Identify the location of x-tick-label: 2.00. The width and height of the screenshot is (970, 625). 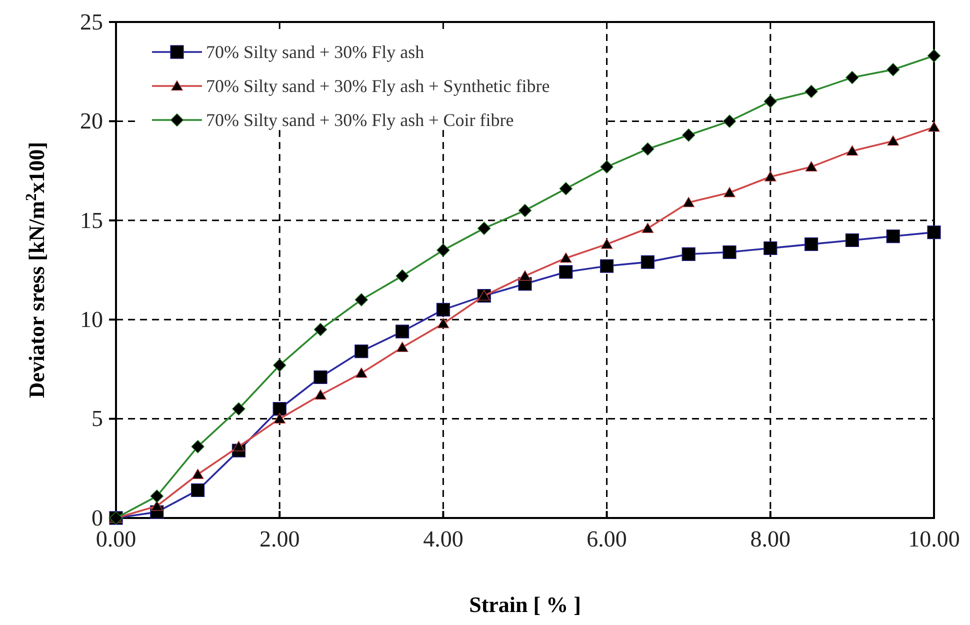
(279, 539).